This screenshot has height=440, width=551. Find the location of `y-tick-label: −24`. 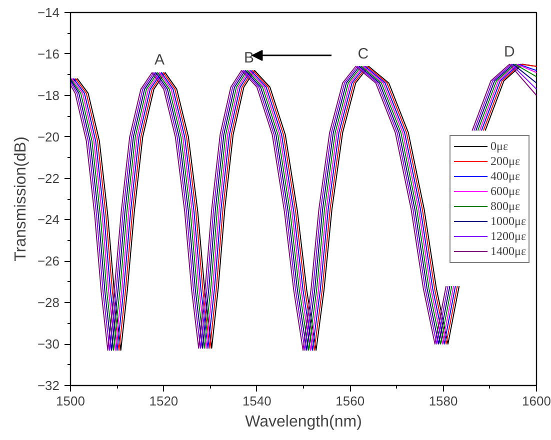

y-tick-label: −24 is located at coordinates (48, 220).